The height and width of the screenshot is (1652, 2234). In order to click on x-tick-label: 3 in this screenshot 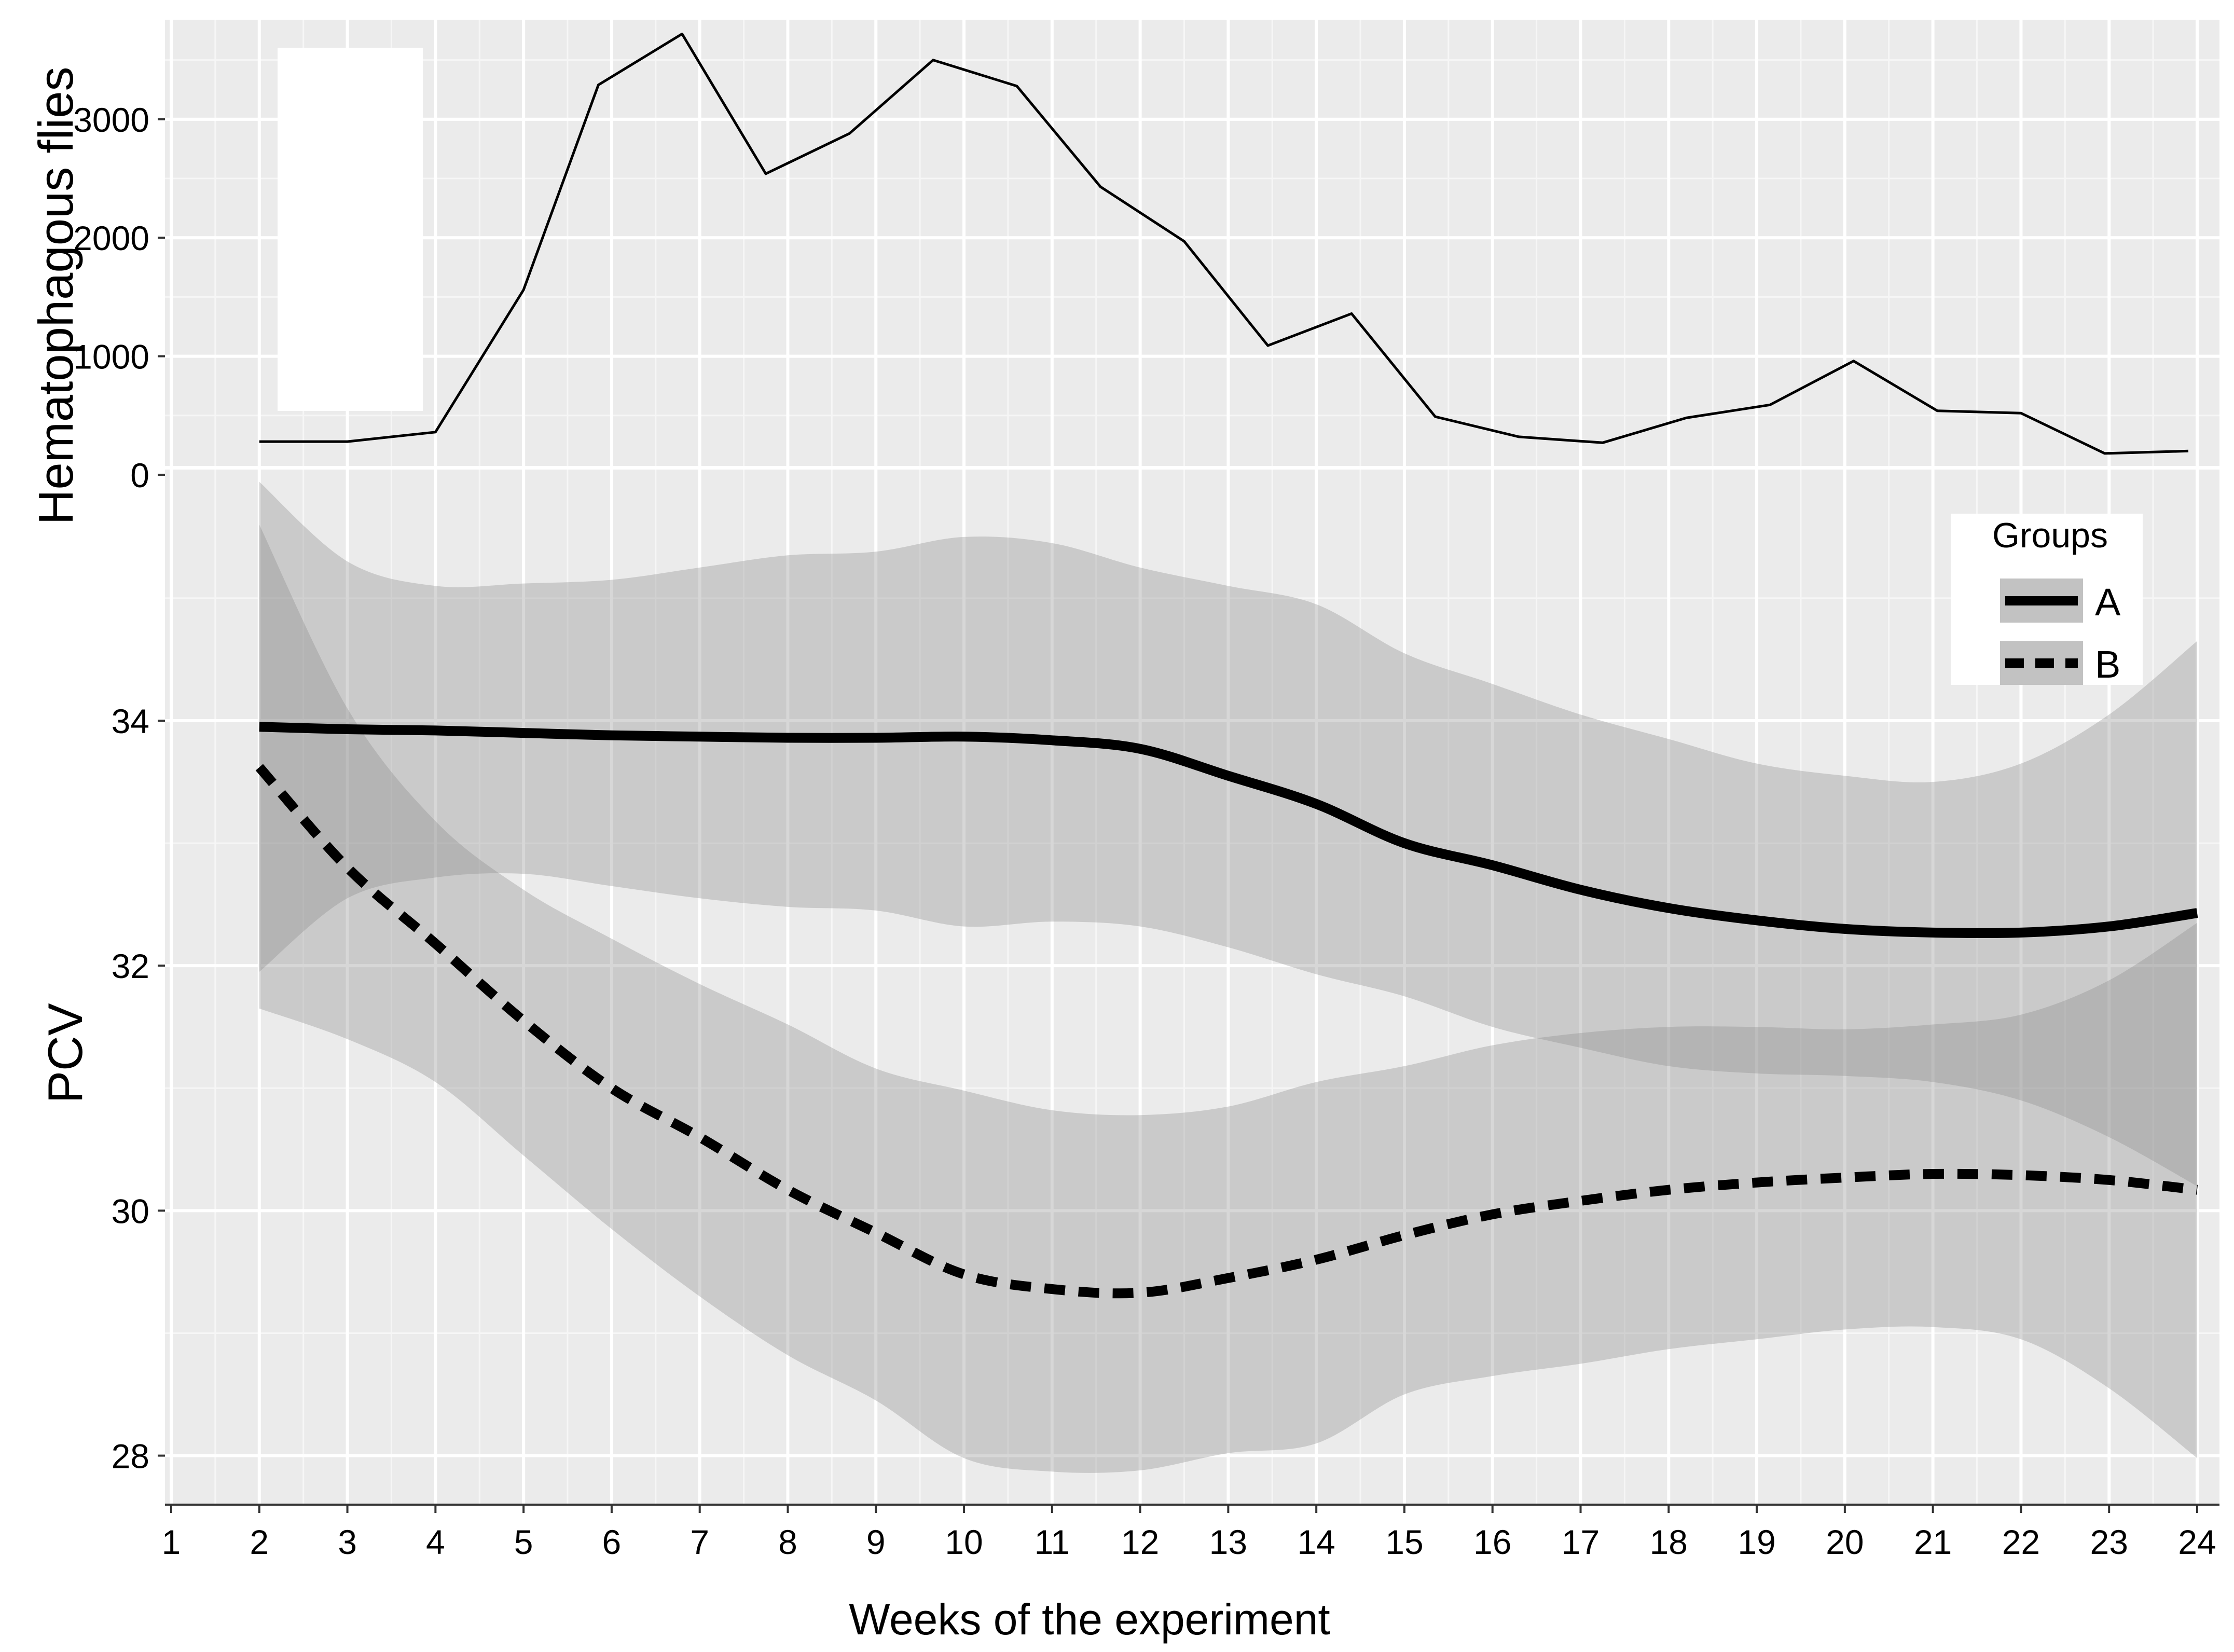, I will do `click(348, 1542)`.